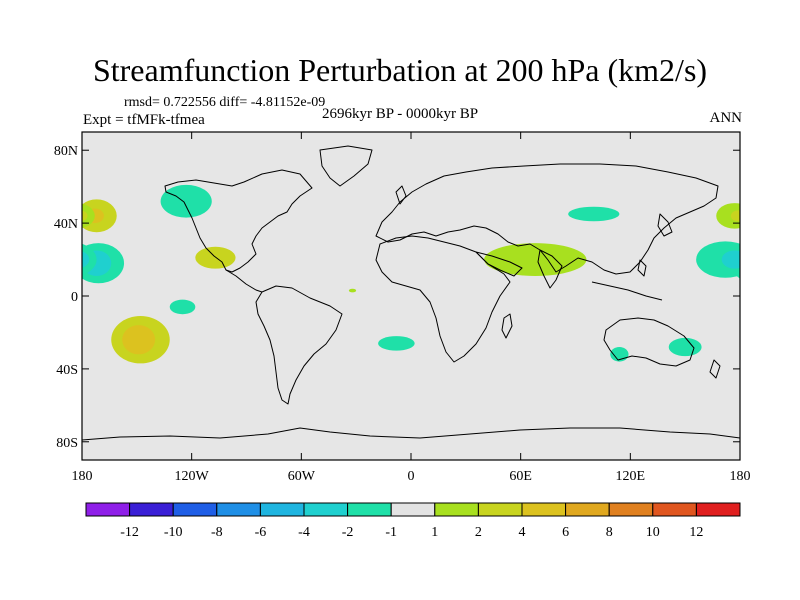 Image resolution: width=800 pixels, height=600 pixels. What do you see at coordinates (299, 345) in the screenshot?
I see `coast-south-america` at bounding box center [299, 345].